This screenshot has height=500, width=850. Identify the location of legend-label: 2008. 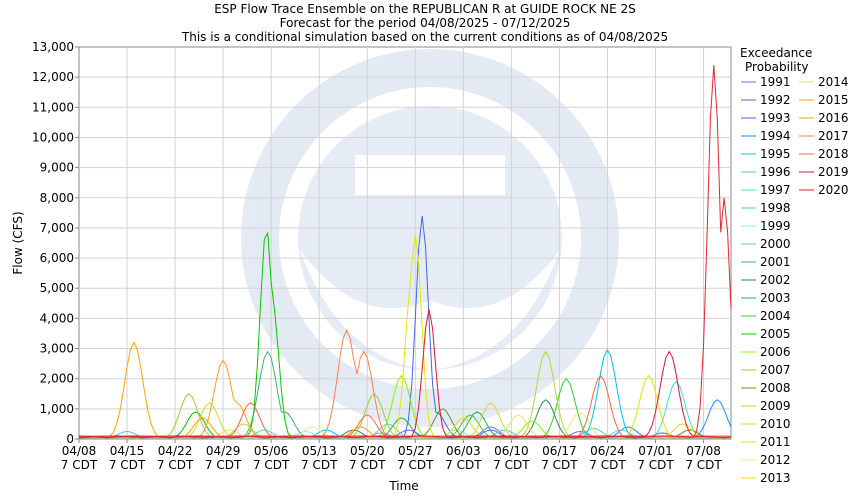
(775, 388).